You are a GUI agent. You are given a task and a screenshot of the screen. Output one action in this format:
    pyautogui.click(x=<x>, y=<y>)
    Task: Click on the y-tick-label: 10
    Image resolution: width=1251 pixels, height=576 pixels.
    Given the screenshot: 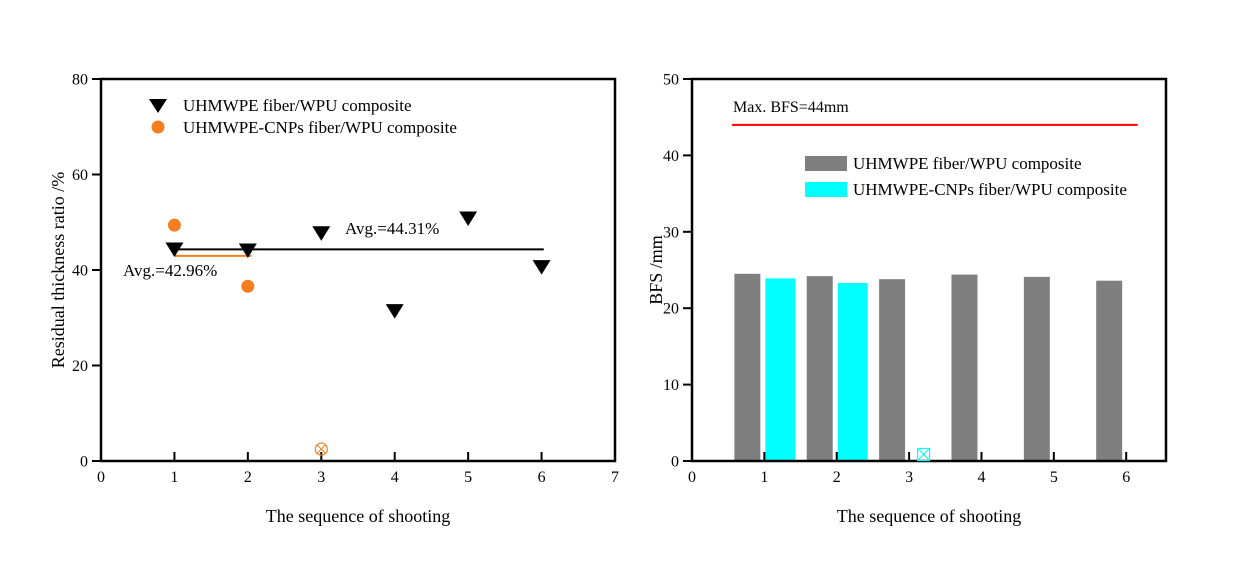 What is the action you would take?
    pyautogui.click(x=671, y=385)
    